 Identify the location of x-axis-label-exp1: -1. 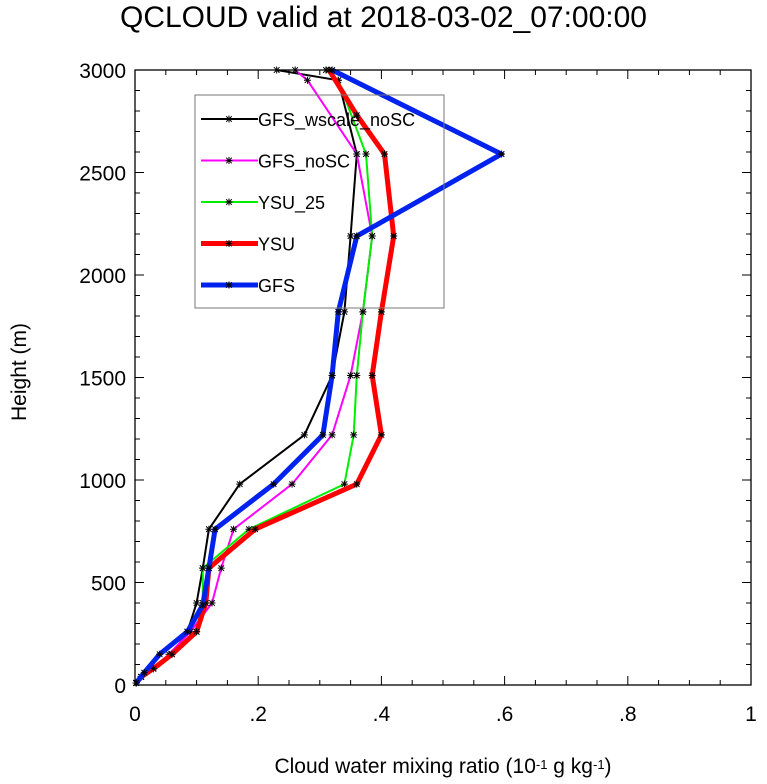
(541, 764).